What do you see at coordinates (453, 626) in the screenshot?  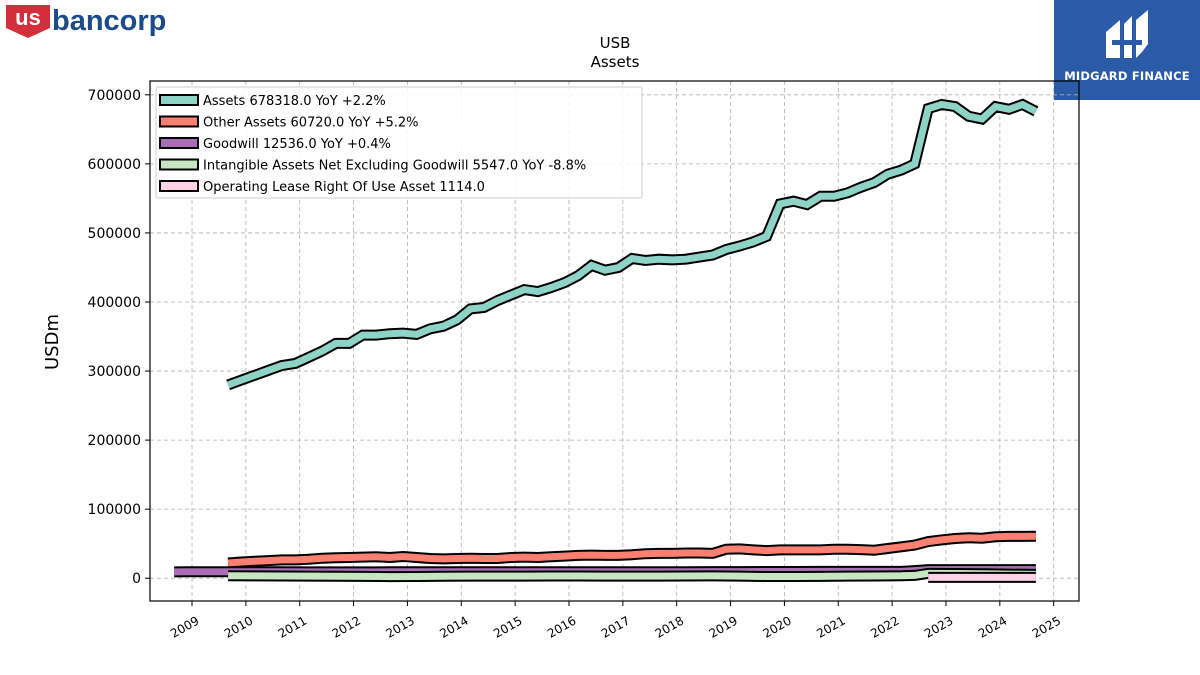 I see `x-tick-label: 2014` at bounding box center [453, 626].